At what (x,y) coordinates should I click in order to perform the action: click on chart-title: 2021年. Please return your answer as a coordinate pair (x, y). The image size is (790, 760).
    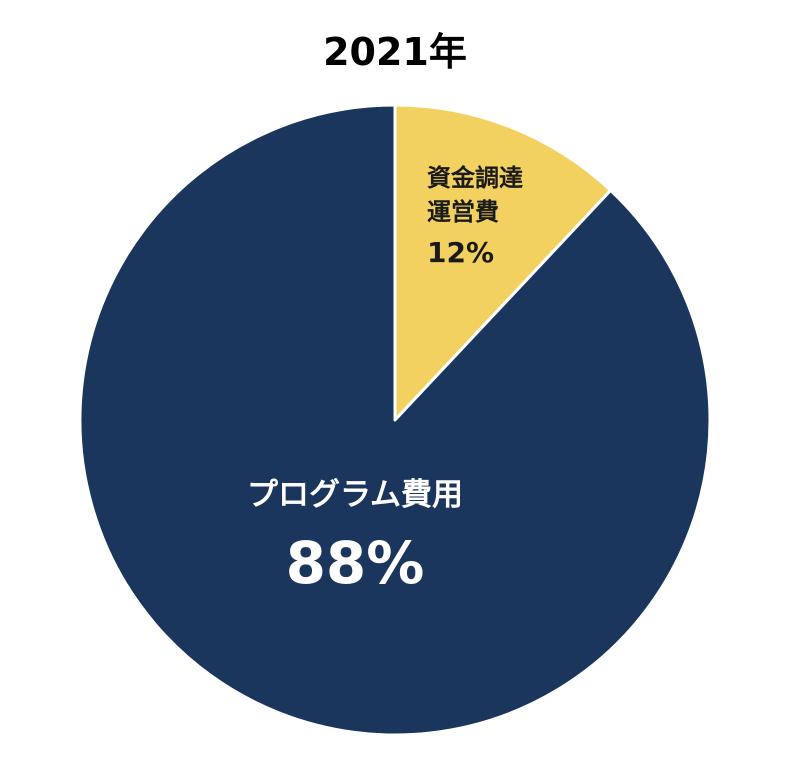
    Looking at the image, I should click on (395, 52).